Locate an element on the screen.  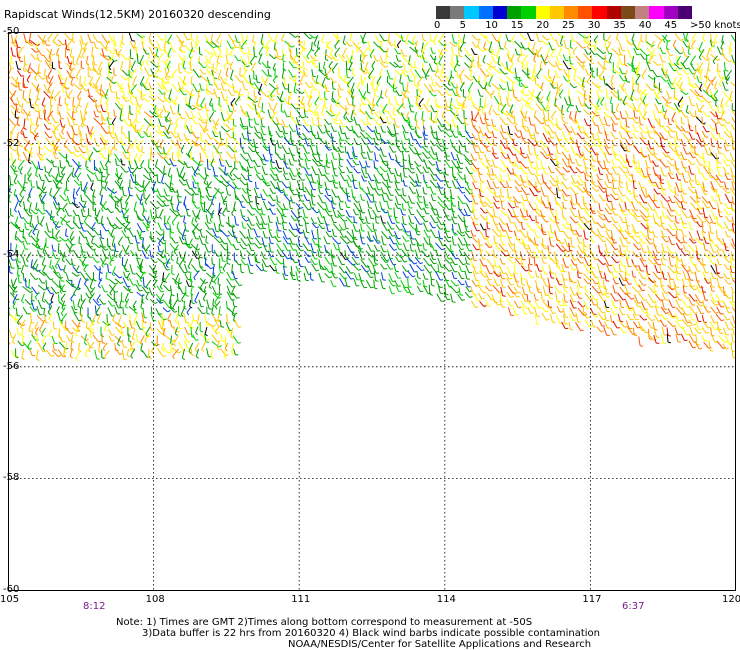
scale-tick-label: 40 is located at coordinates (645, 25).